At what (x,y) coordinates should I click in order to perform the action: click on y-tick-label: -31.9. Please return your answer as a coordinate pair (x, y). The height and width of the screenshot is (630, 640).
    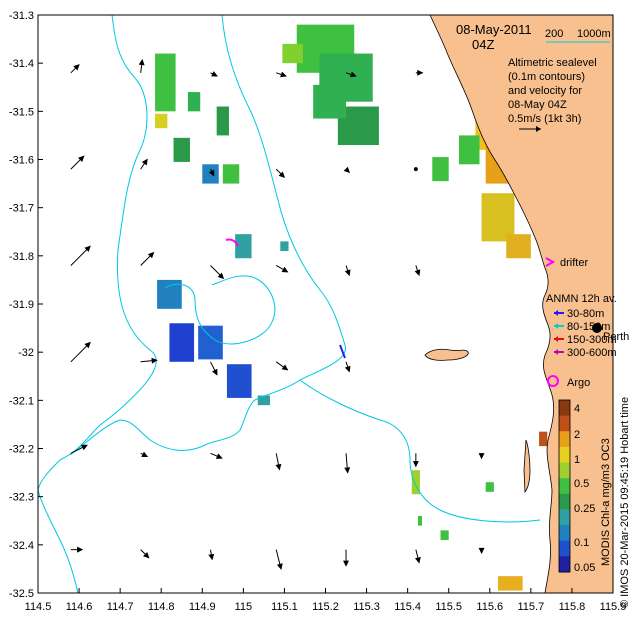
    Looking at the image, I should click on (21, 305).